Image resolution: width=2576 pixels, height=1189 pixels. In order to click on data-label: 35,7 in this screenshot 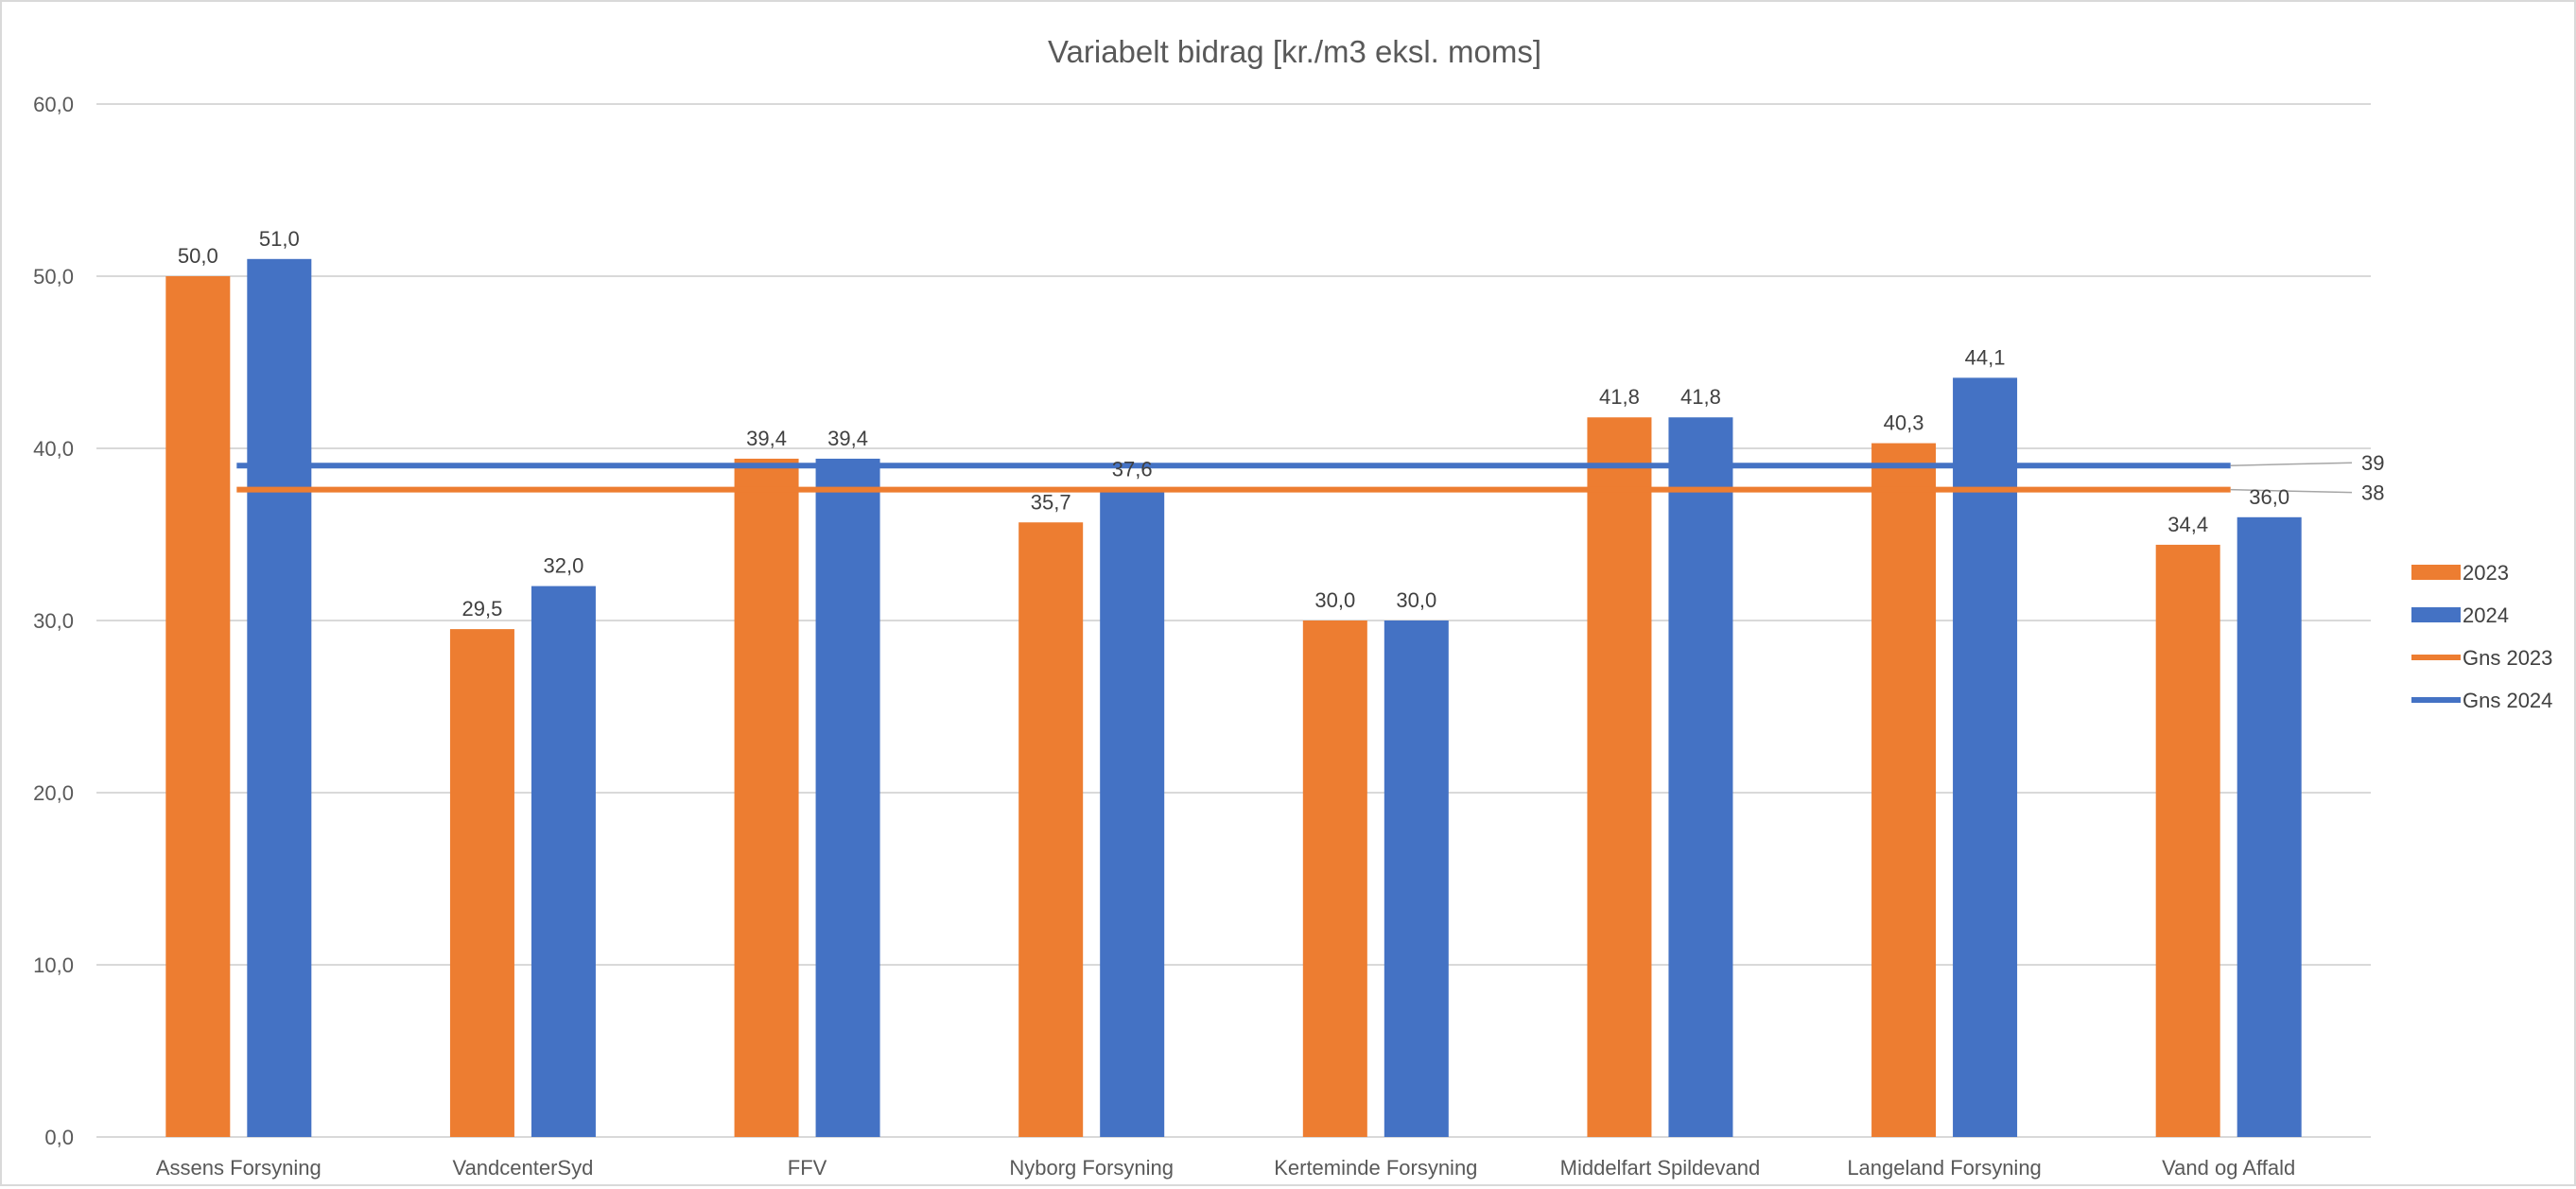, I will do `click(1051, 502)`.